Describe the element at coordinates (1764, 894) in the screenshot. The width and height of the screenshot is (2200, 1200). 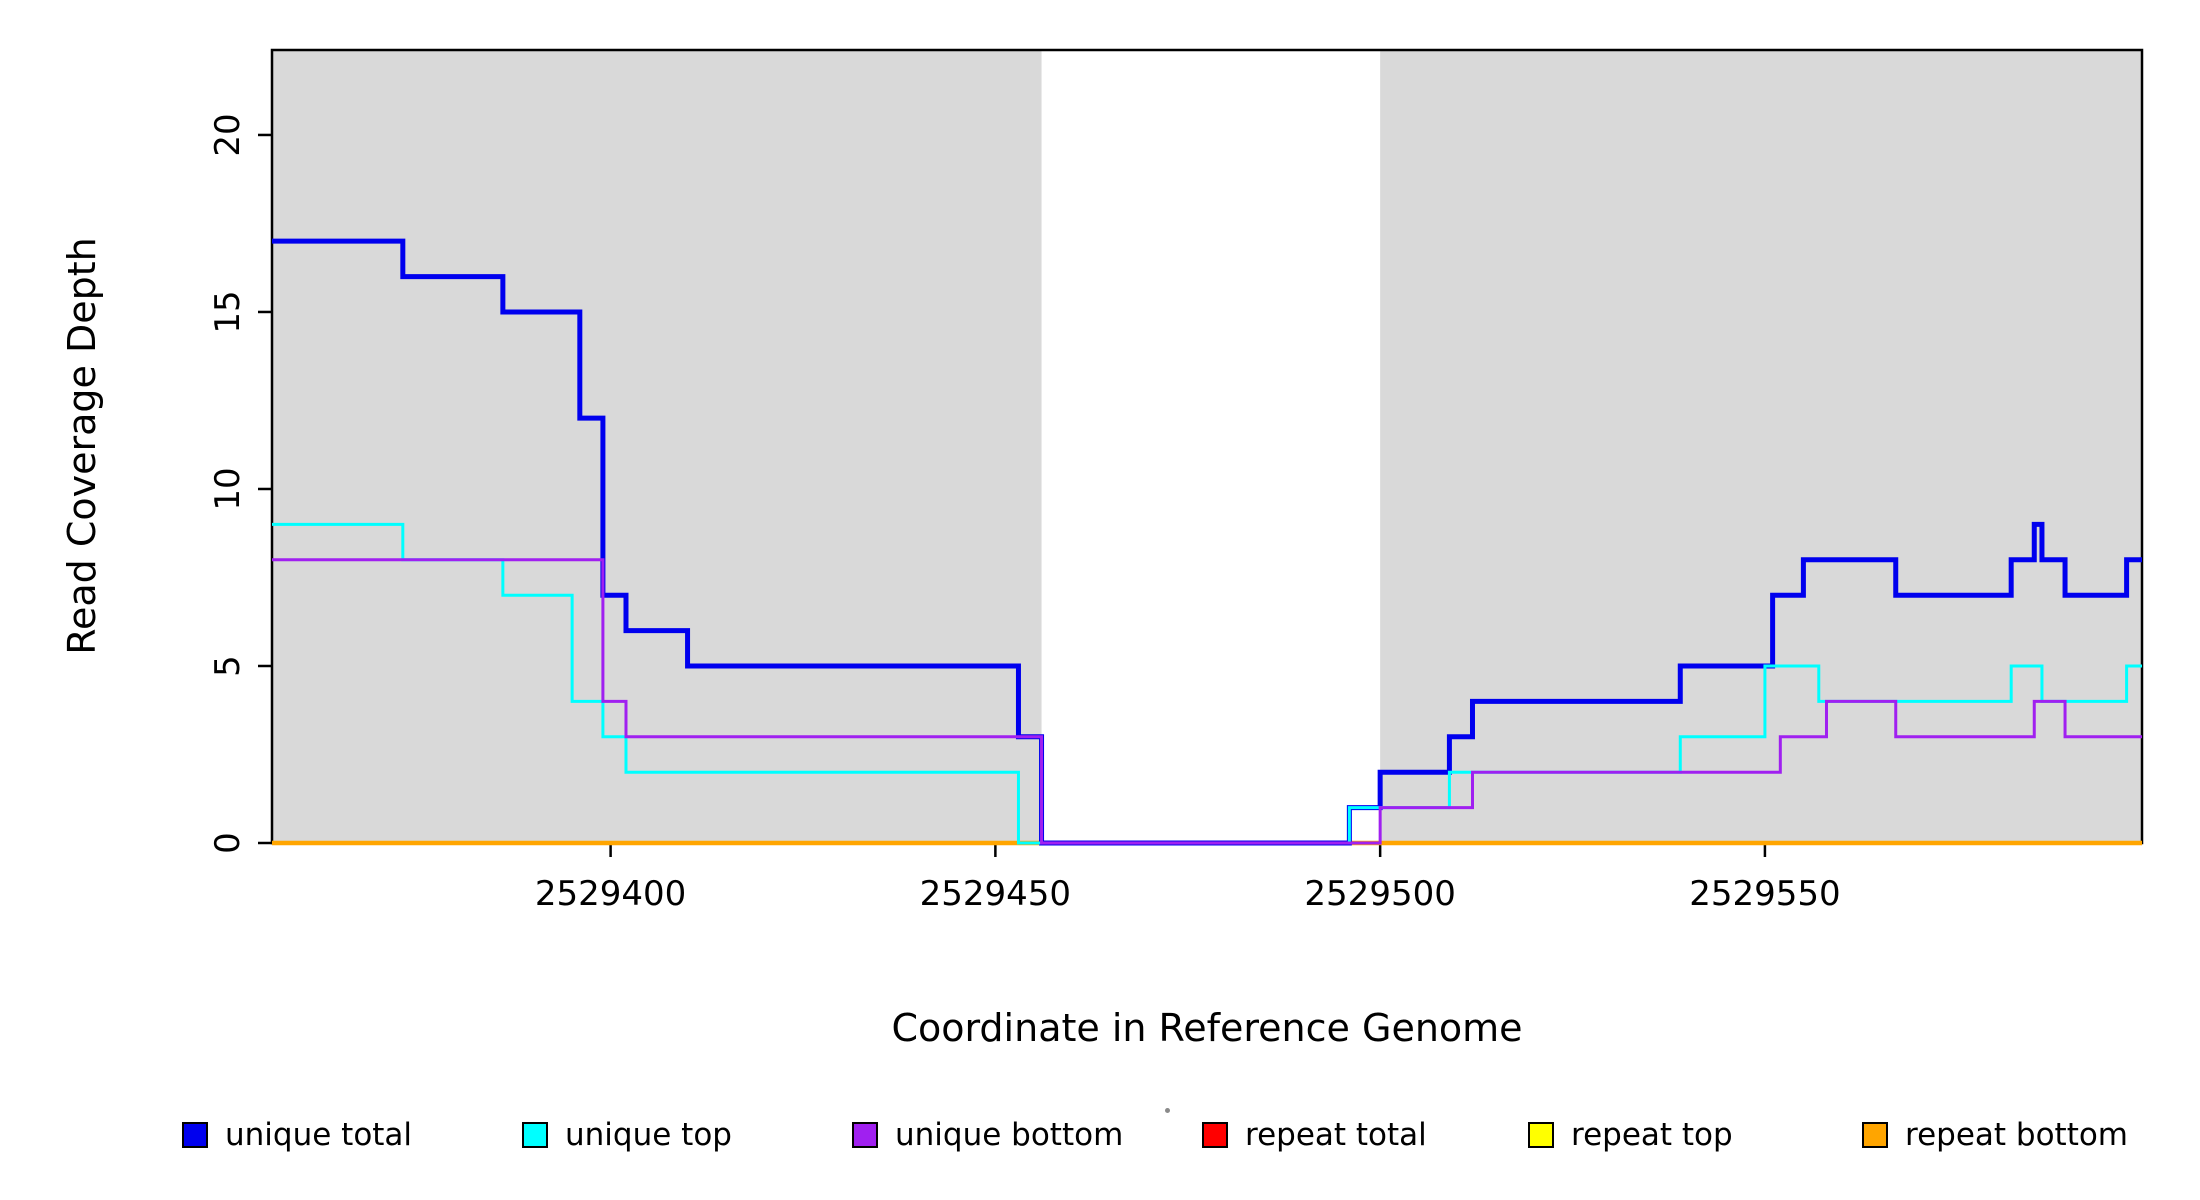
I see `x-tick-label: 2529550` at that location.